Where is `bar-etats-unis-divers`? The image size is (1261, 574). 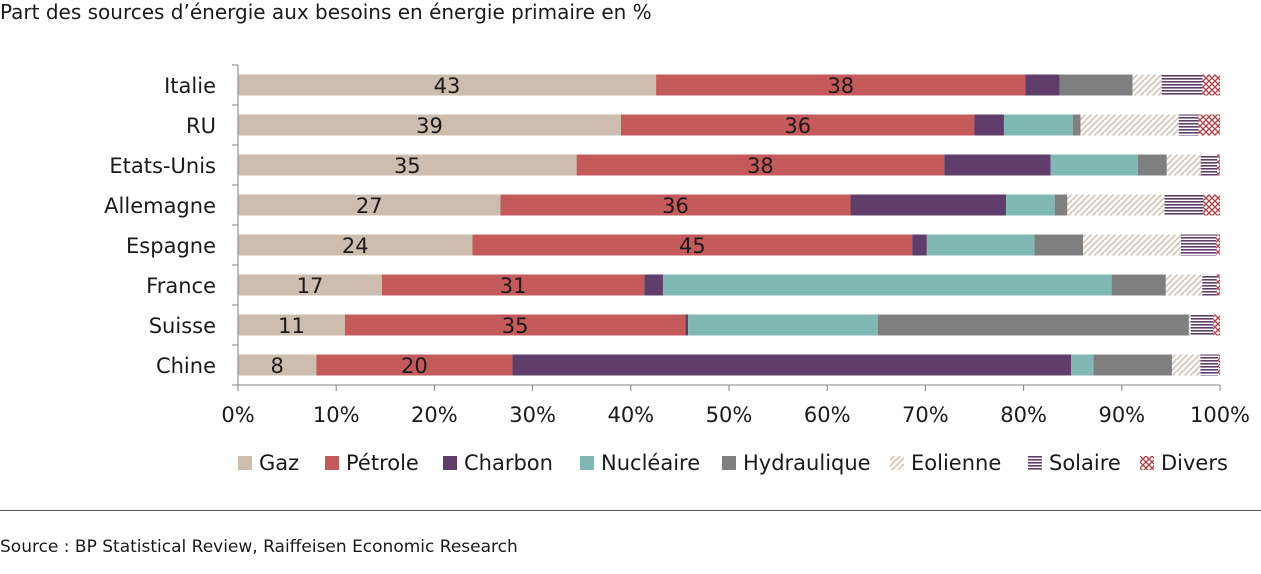
bar-etats-unis-divers is located at coordinates (1218, 165).